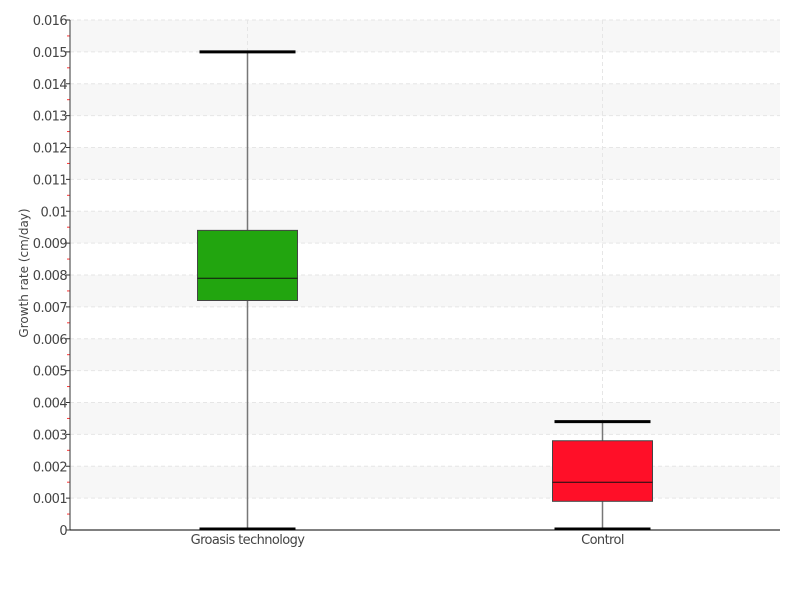 The image size is (800, 604). I want to click on y-tick-label: 0.007, so click(50, 308).